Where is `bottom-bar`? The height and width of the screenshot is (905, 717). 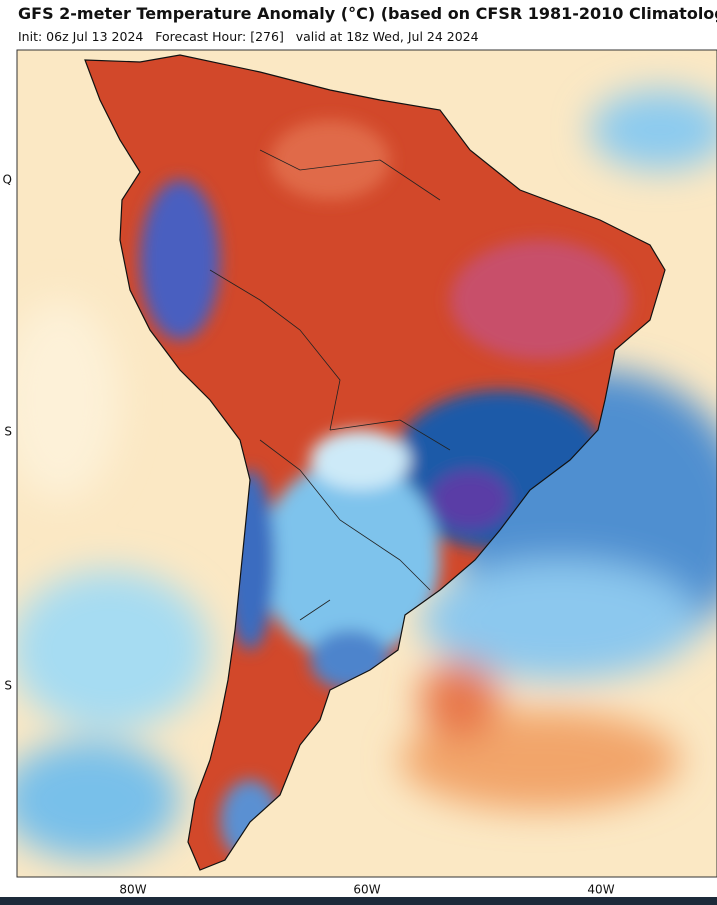 bottom-bar is located at coordinates (358, 901).